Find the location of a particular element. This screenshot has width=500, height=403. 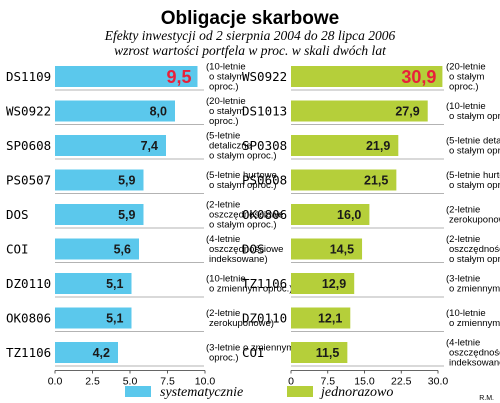

x-tick-label-jednorazowo: 0 is located at coordinates (291, 382).